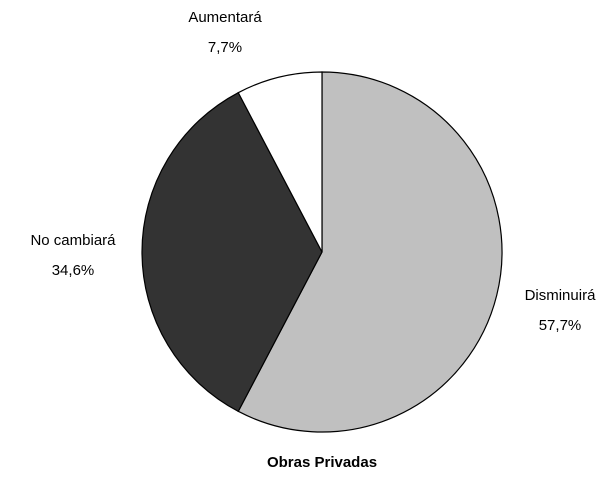 This screenshot has height=495, width=612. I want to click on slice-label: No cambiará, so click(73, 240).